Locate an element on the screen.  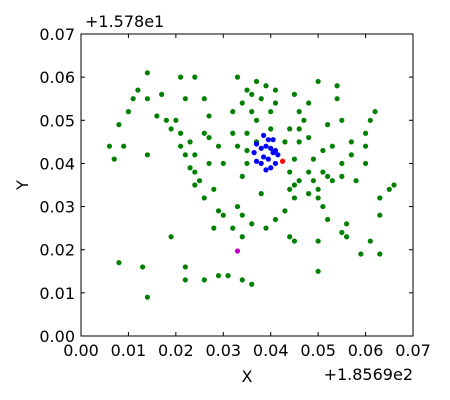
y-tick-label-7: 0.07 is located at coordinates (57, 34).